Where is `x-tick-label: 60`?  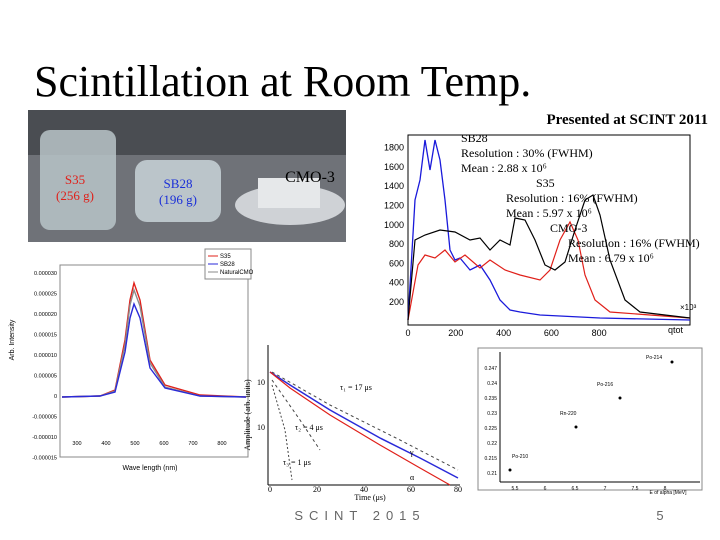
x-tick-label: 60 is located at coordinates (411, 489).